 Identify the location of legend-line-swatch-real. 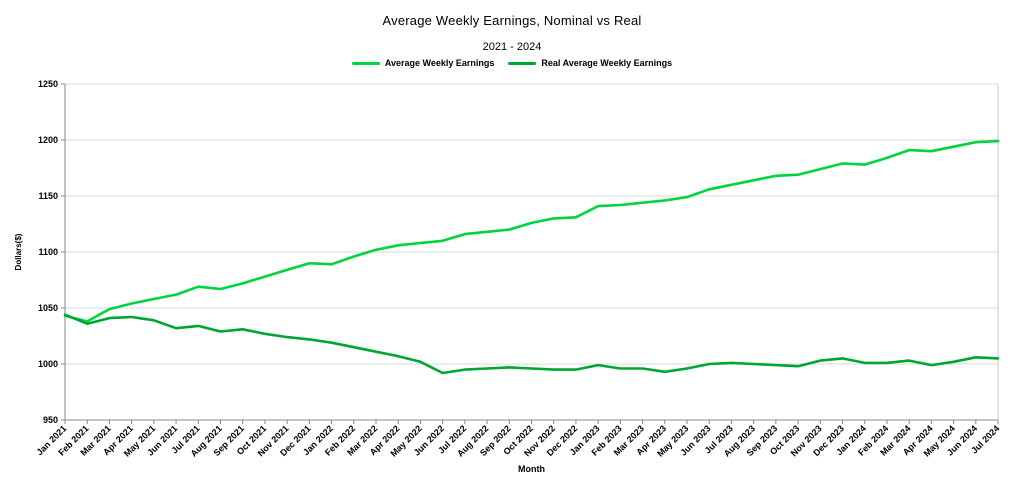
(522, 63).